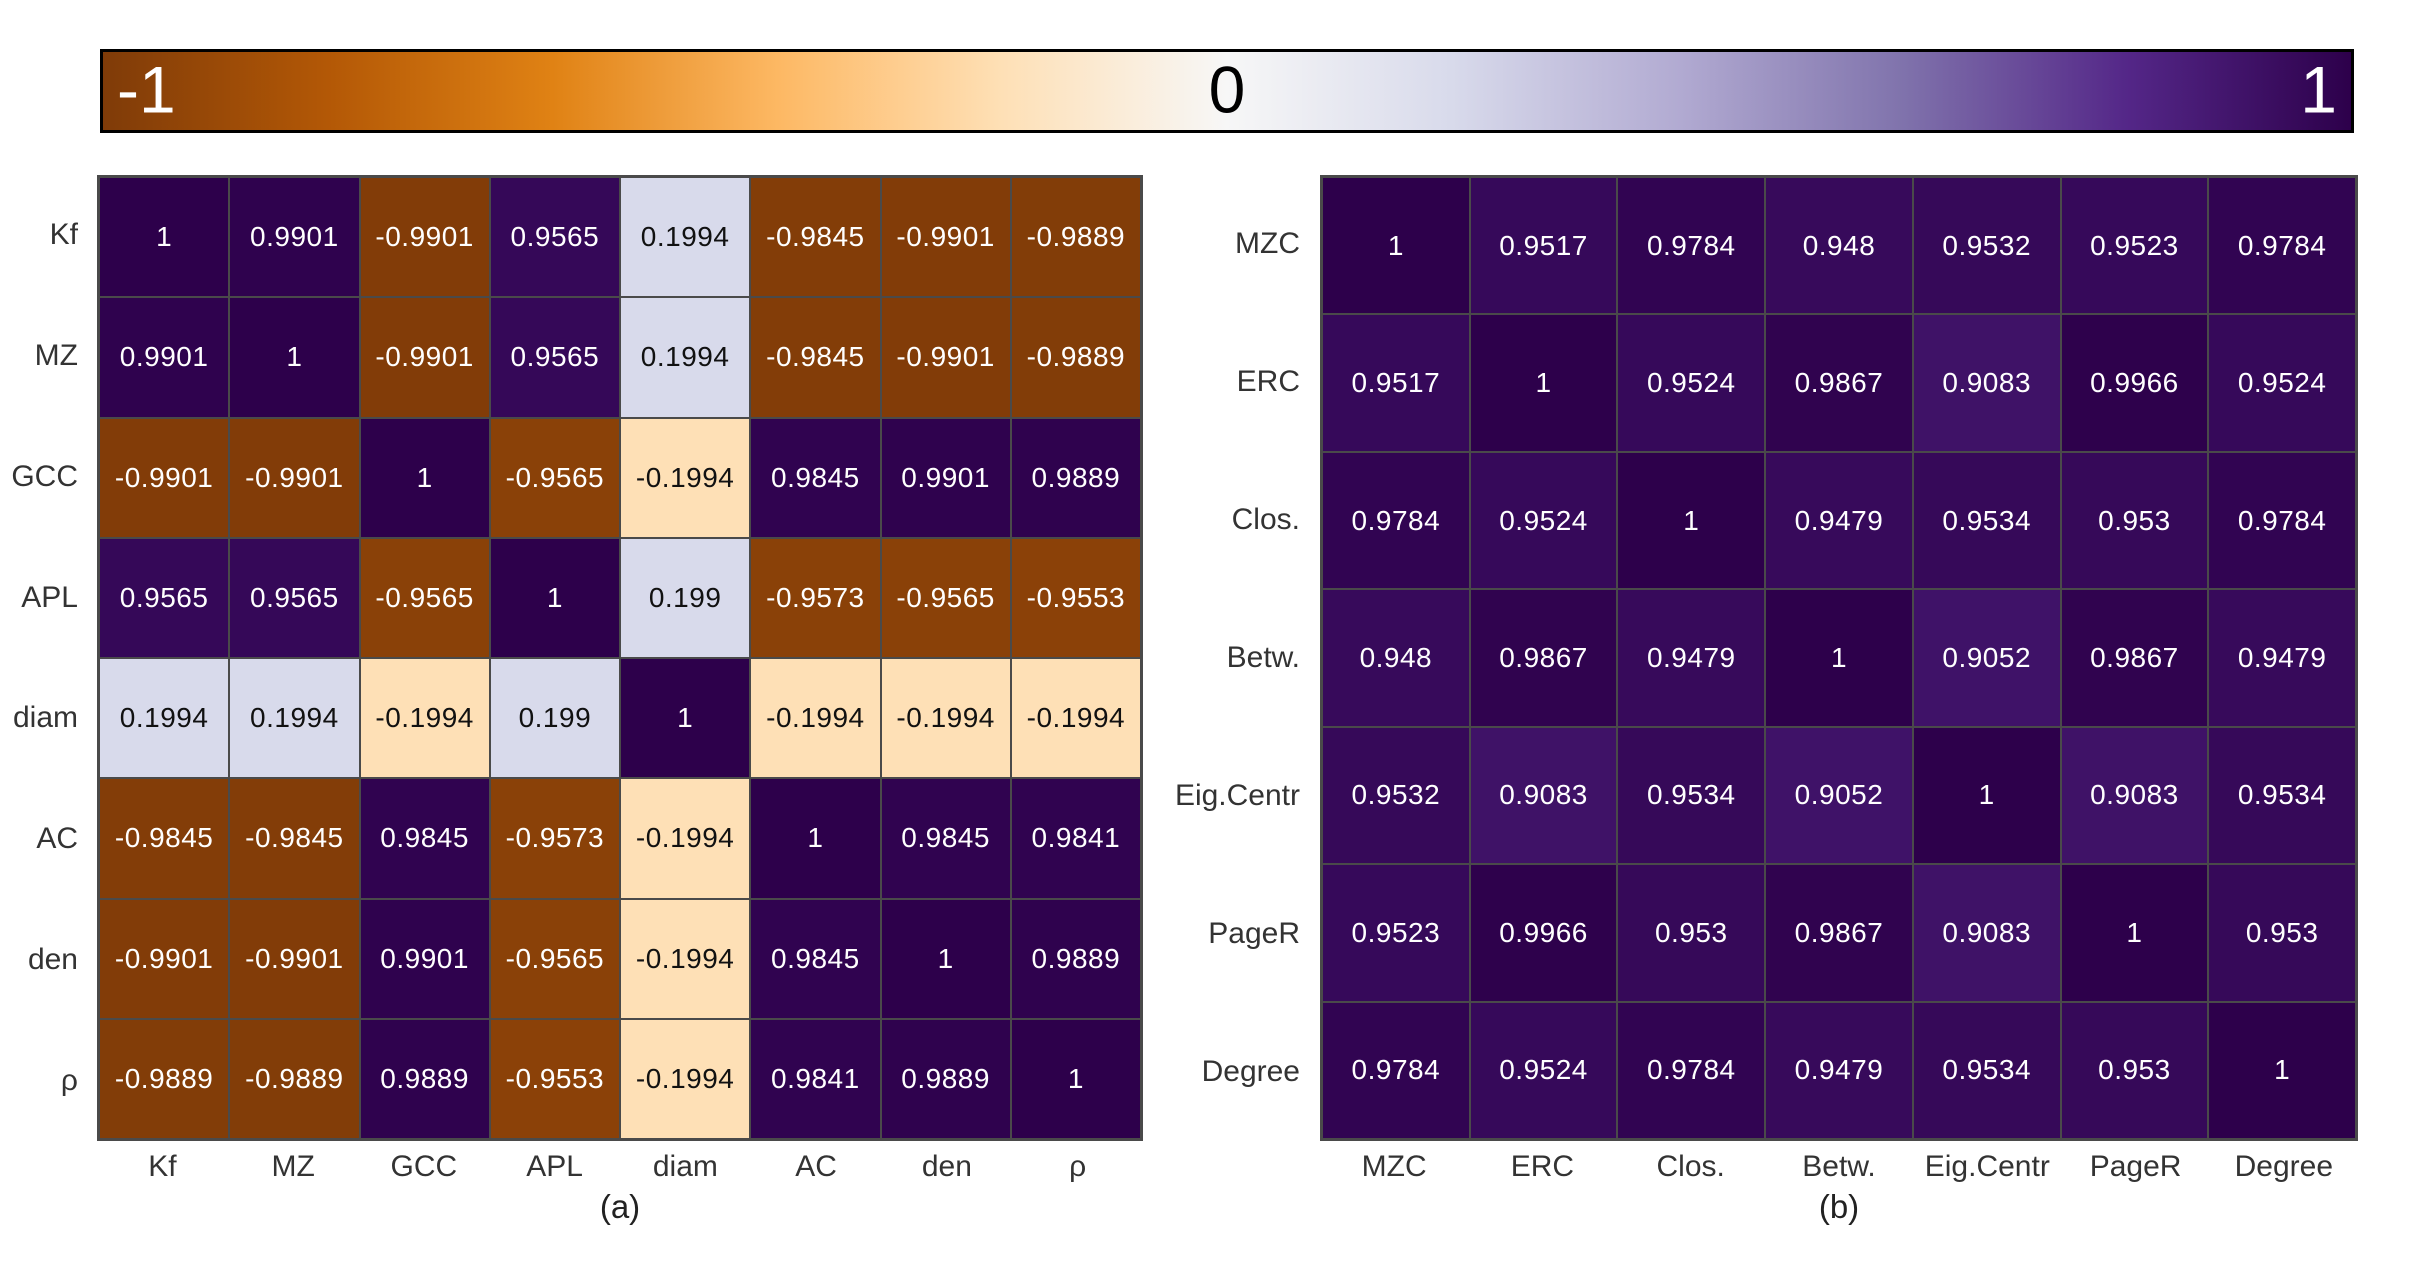  What do you see at coordinates (69, 1080) in the screenshot?
I see `row-label: ρ` at bounding box center [69, 1080].